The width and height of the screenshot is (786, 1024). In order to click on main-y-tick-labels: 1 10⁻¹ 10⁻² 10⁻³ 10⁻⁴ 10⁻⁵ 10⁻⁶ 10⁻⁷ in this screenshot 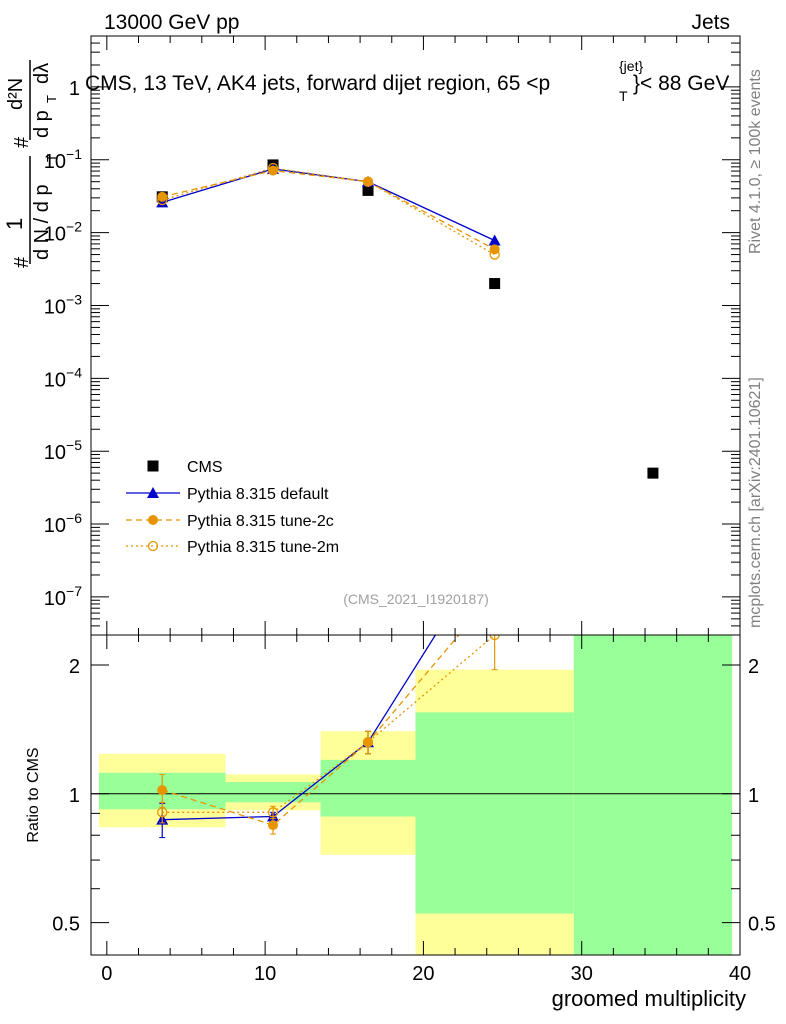, I will do `click(63, 344)`.